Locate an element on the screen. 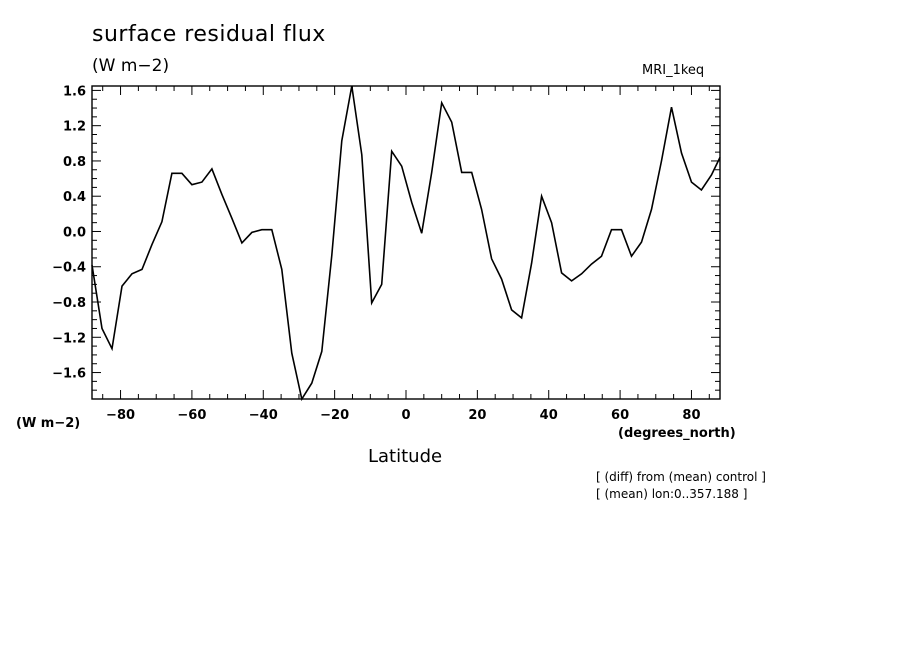 The image size is (904, 654). x-tick-label: 20 is located at coordinates (477, 415).